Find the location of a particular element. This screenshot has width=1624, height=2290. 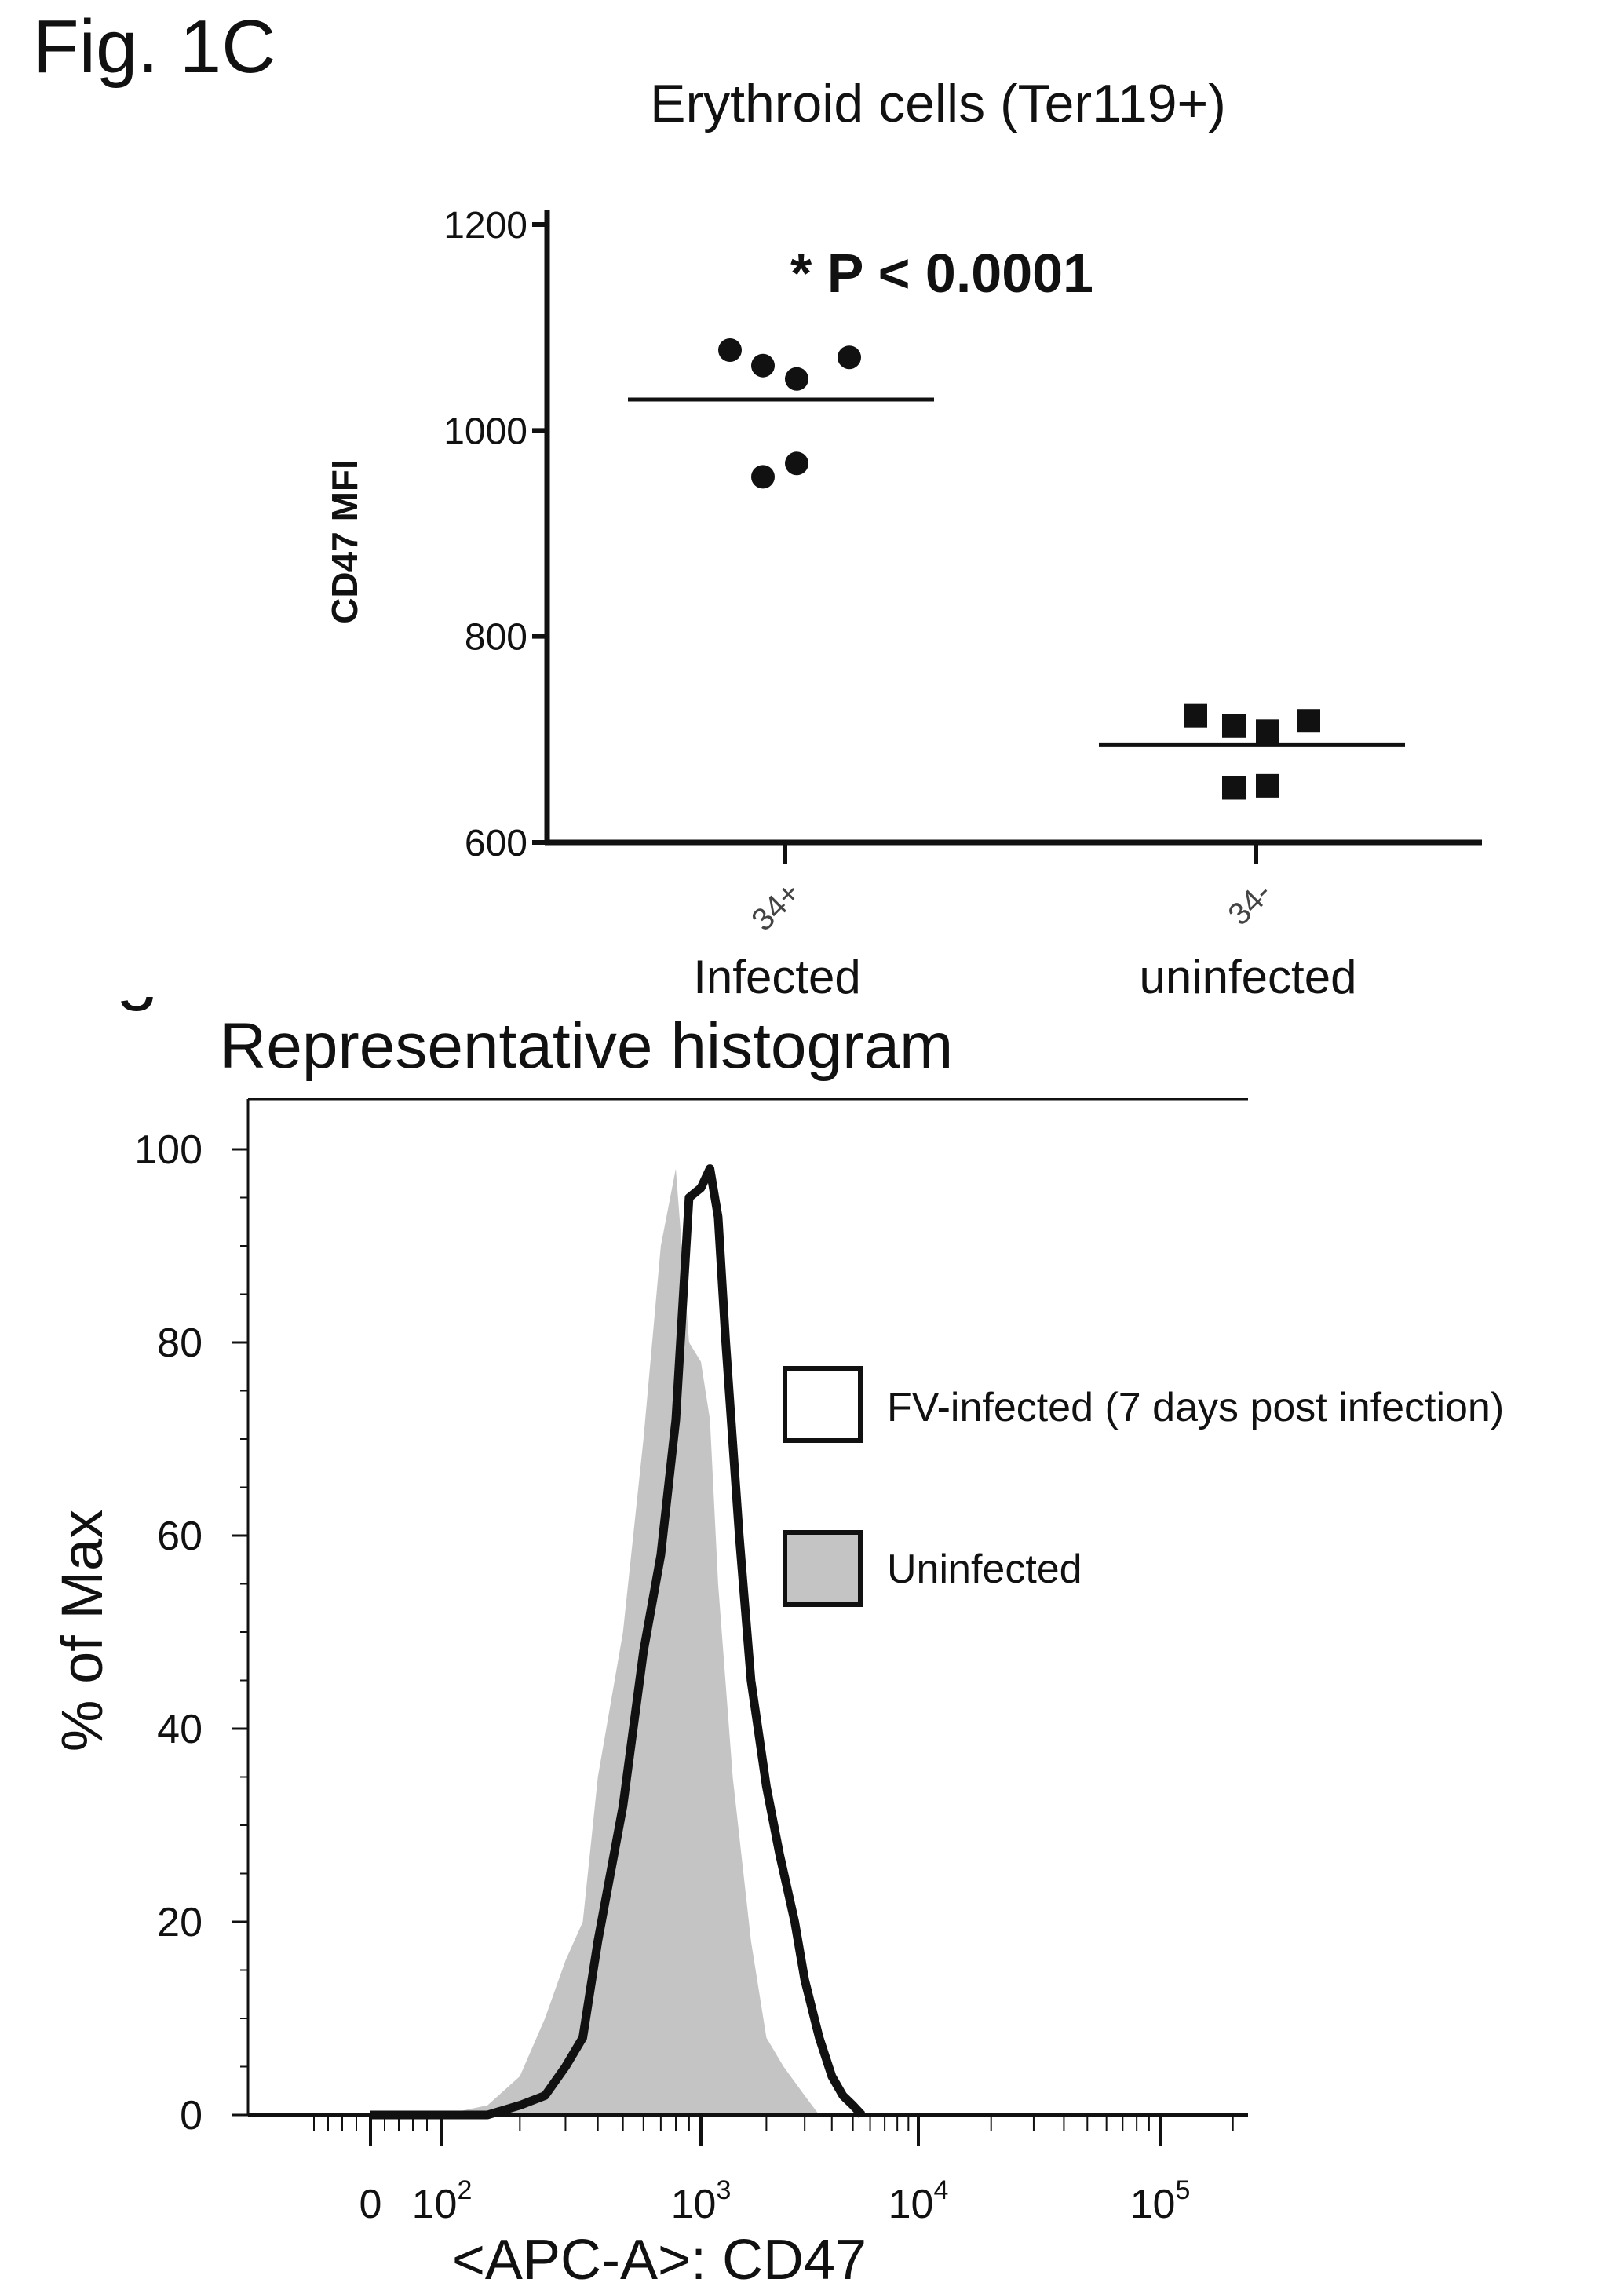

fig1d-ytick-label: 60 is located at coordinates (180, 1536).